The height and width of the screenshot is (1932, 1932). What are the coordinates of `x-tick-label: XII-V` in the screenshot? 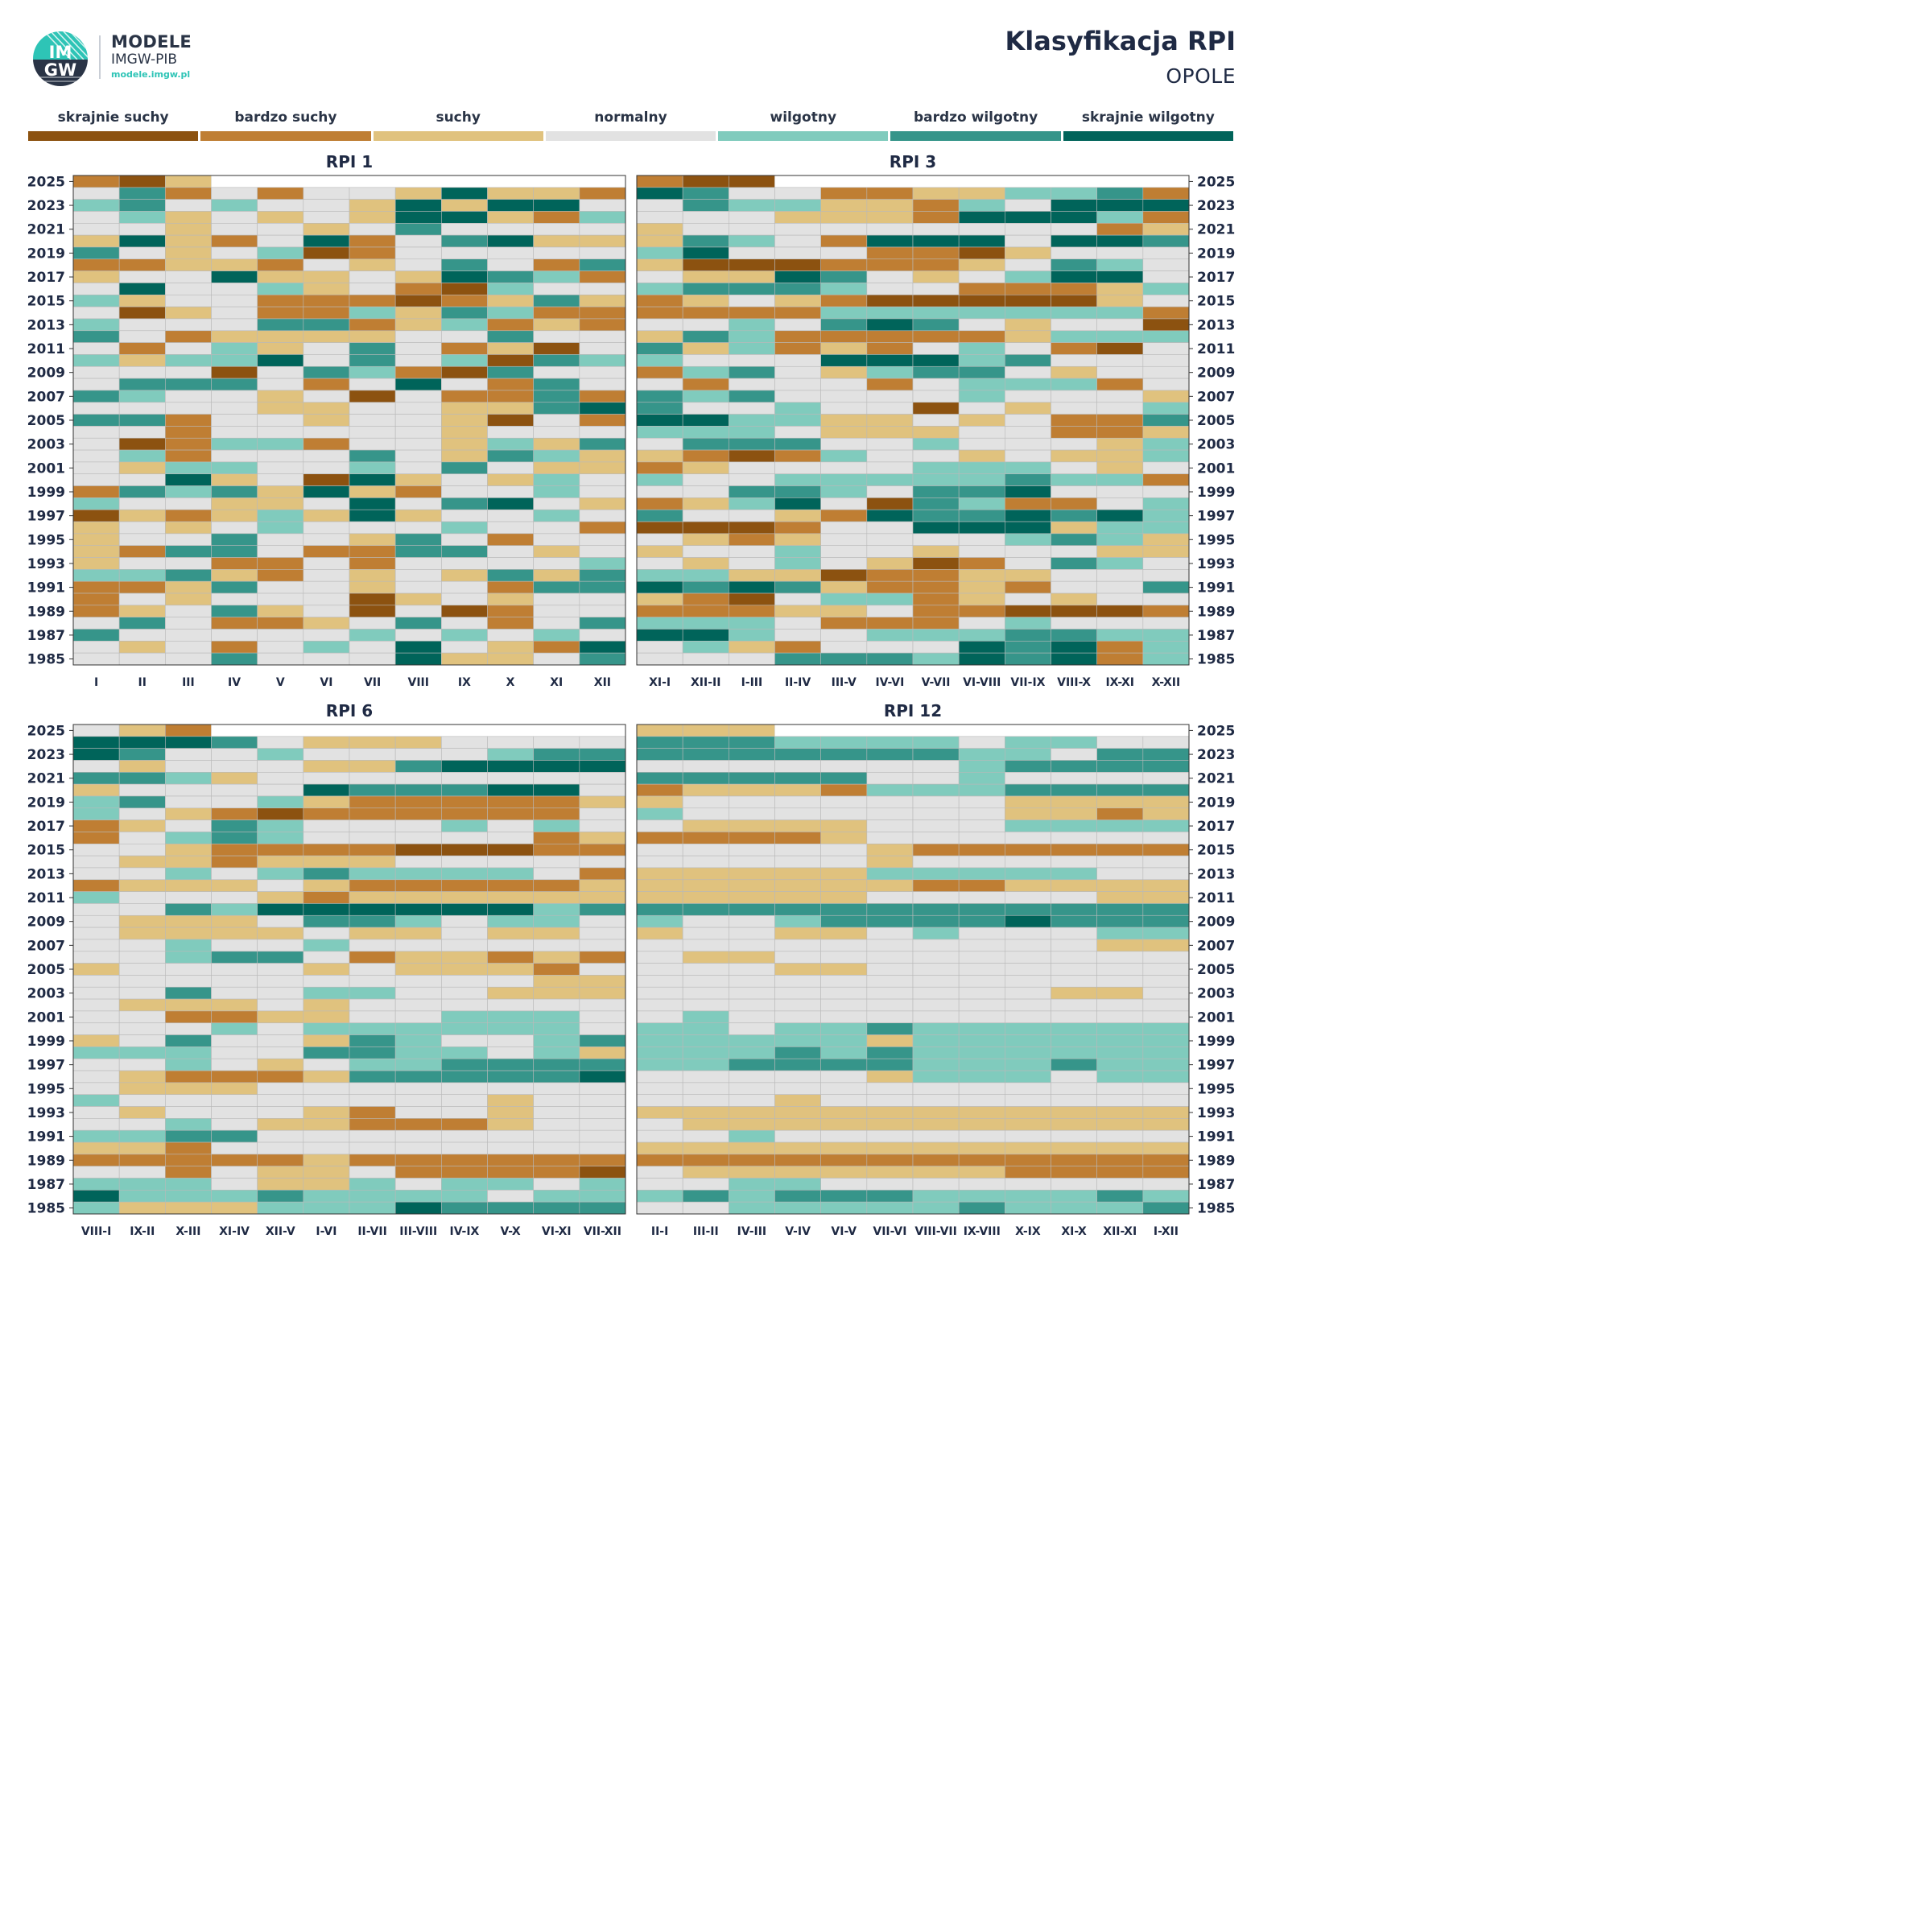 It's located at (280, 1231).